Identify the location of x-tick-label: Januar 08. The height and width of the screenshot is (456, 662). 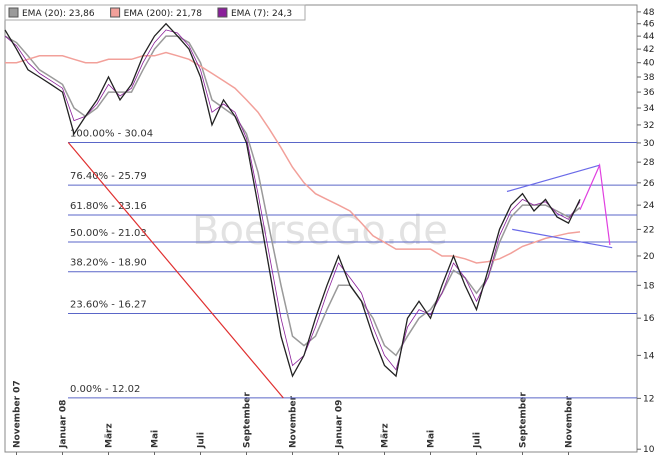
(64, 424).